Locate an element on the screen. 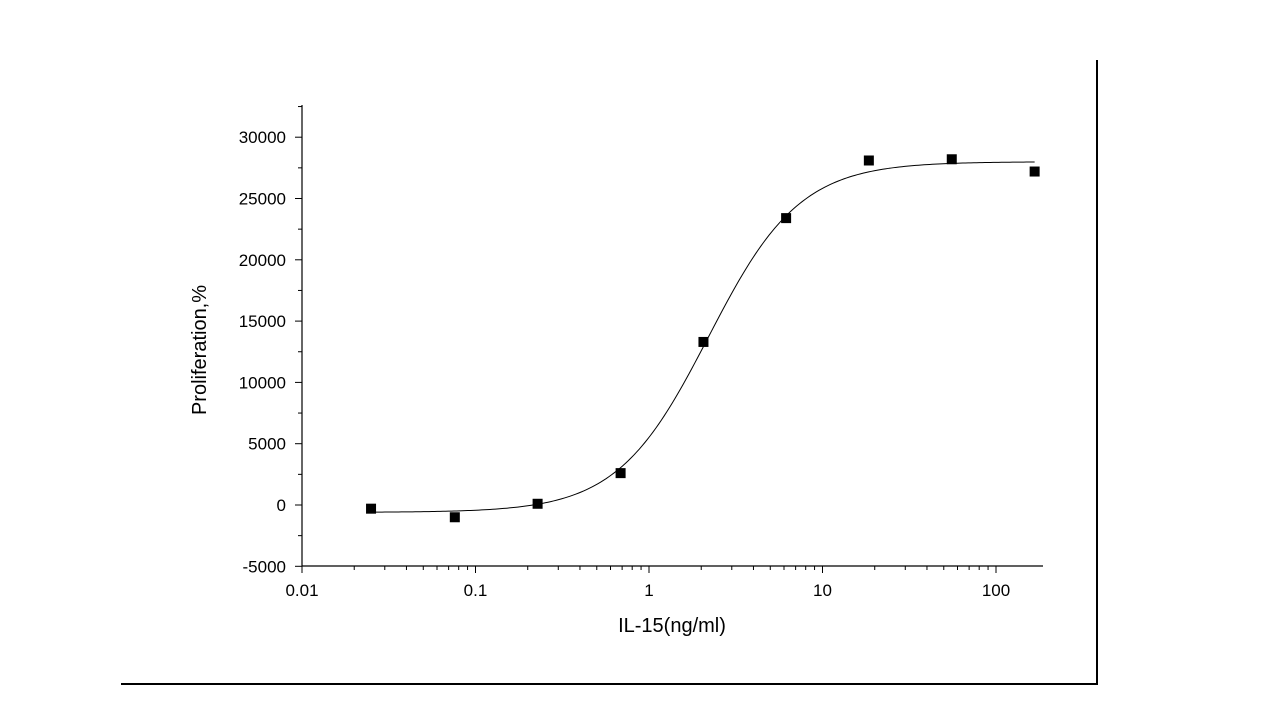  y-tick-label: 0 is located at coordinates (281, 505).